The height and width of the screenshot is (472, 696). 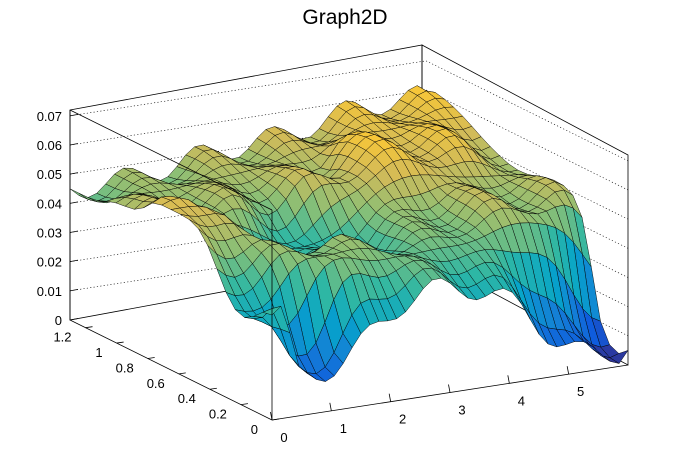 I want to click on y-tick-label: 1.2, so click(x=62, y=337).